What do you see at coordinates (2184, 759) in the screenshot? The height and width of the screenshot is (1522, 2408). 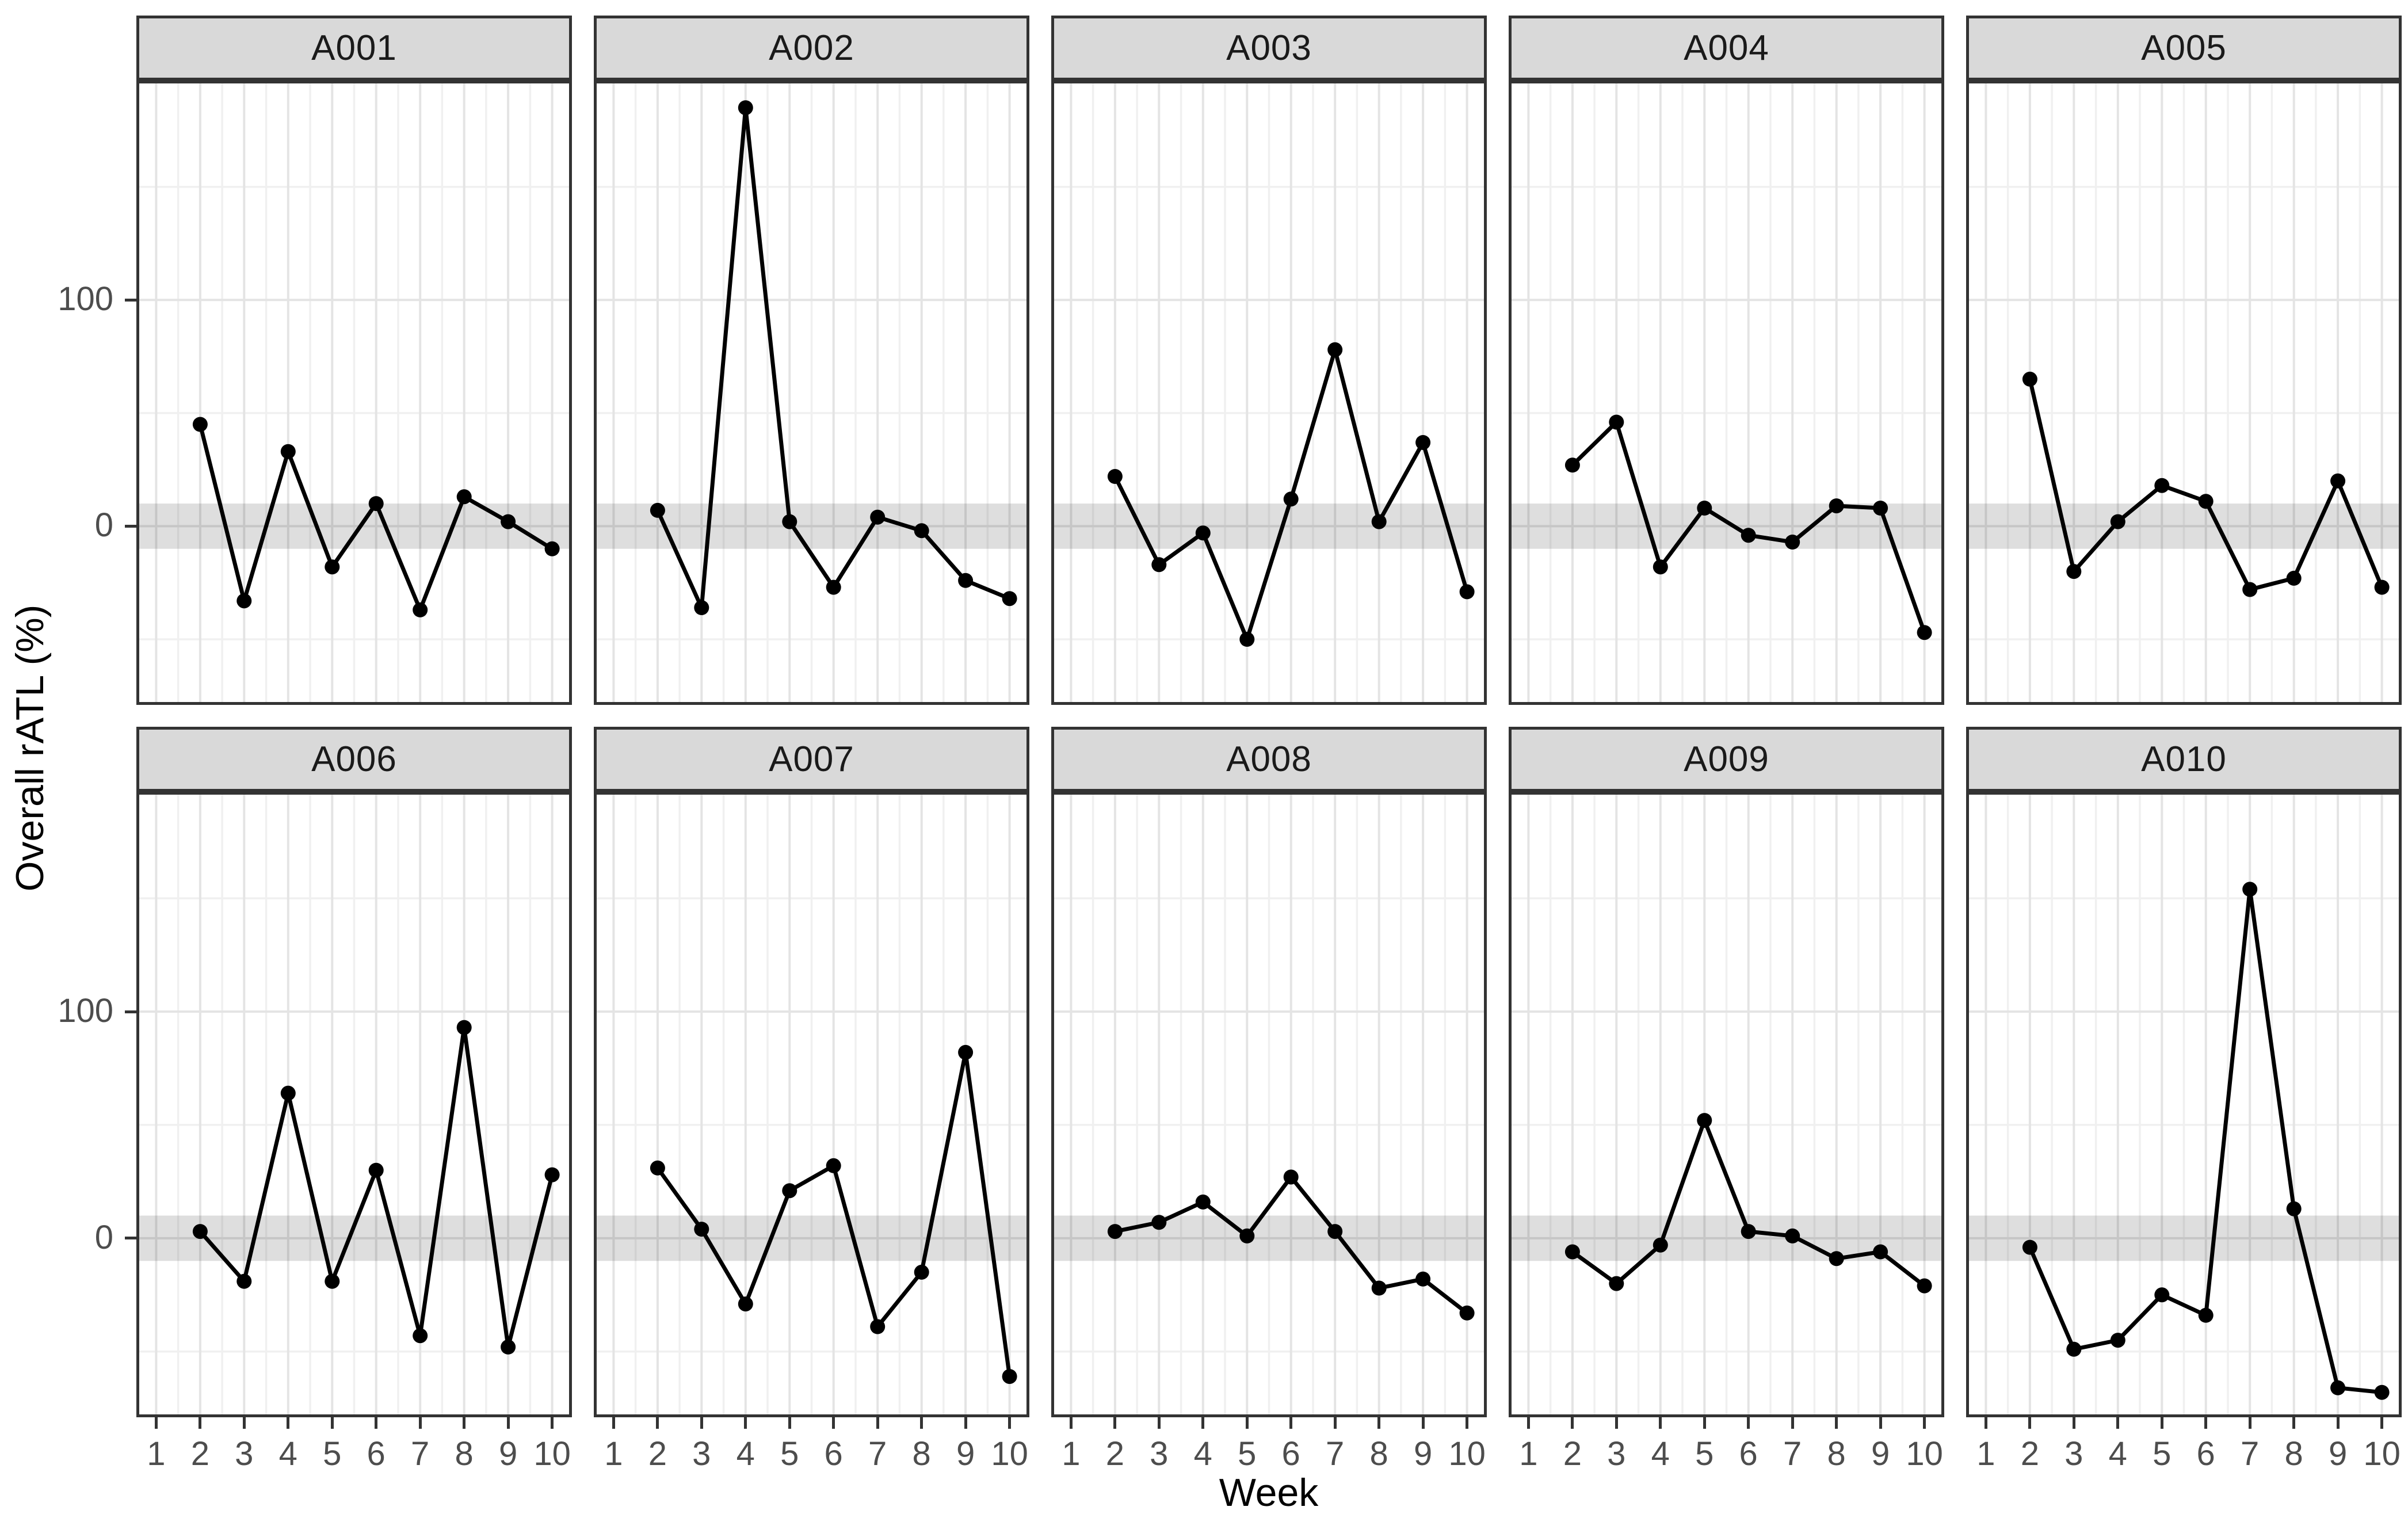 I see `facet-strip-label: A010` at bounding box center [2184, 759].